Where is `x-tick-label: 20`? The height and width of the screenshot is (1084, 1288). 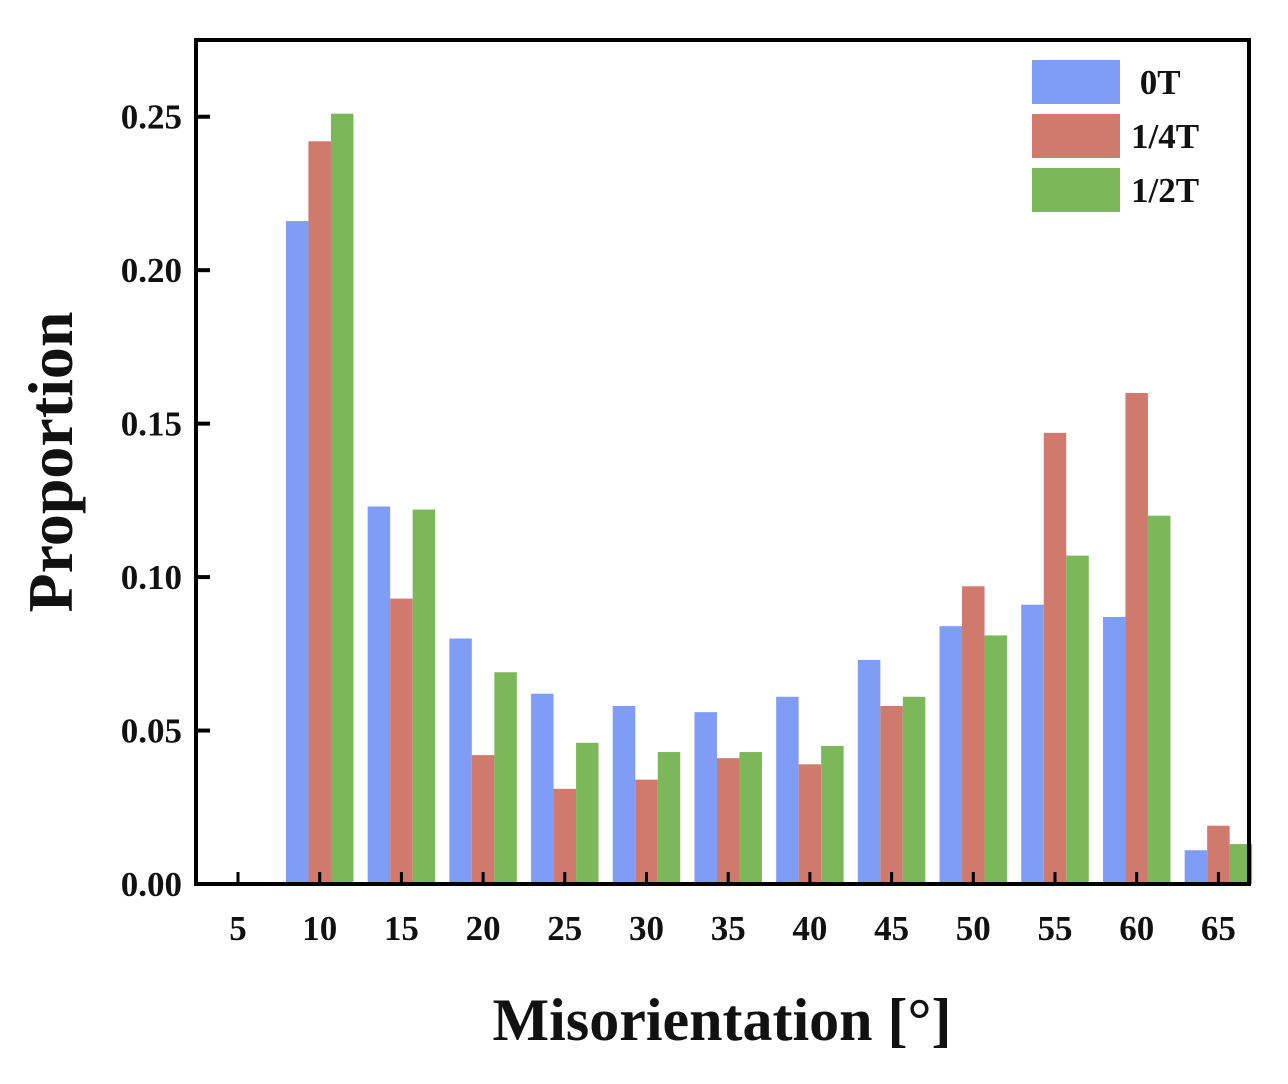
x-tick-label: 20 is located at coordinates (483, 928).